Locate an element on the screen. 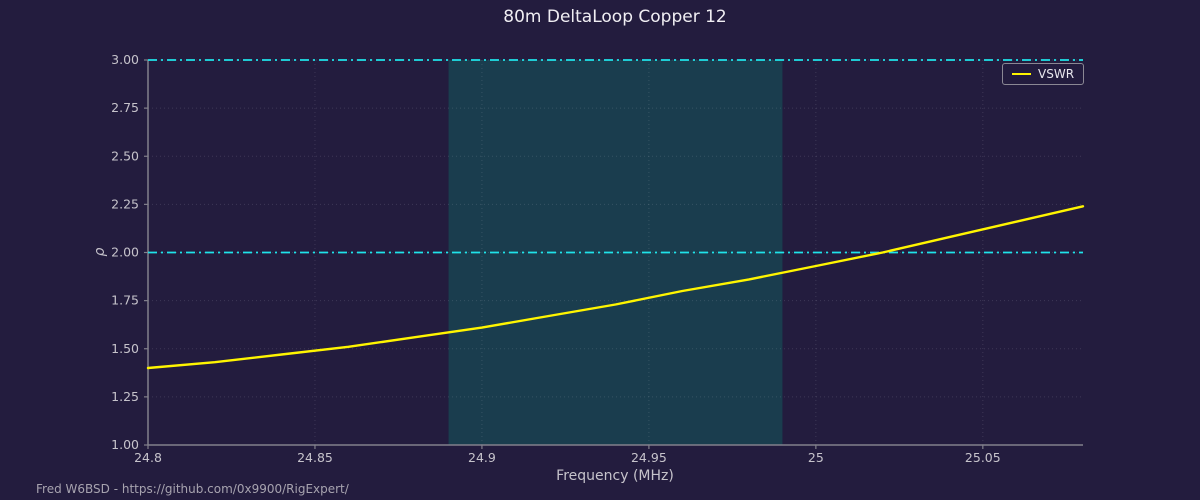 The image size is (1200, 500). y-tick-label: 2.50 is located at coordinates (125, 155).